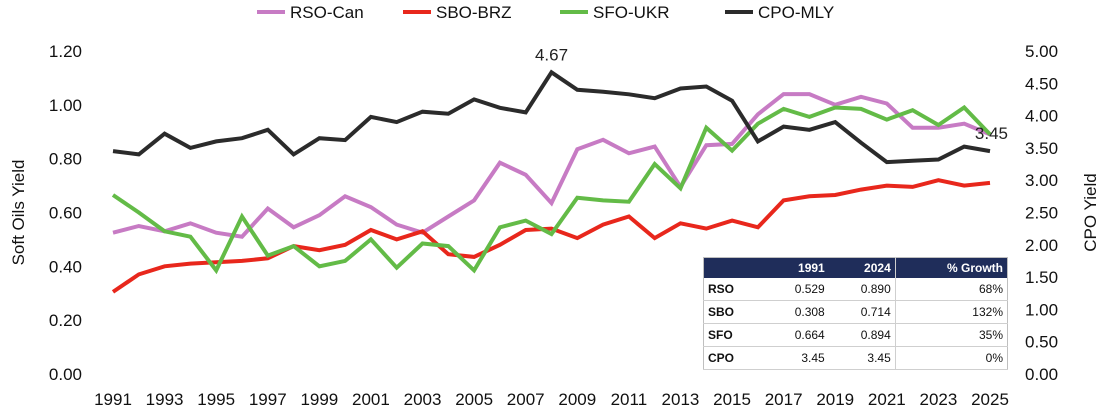 The width and height of the screenshot is (1108, 416). Describe the element at coordinates (65, 159) in the screenshot. I see `y-tick-label-left: 0.80` at that location.